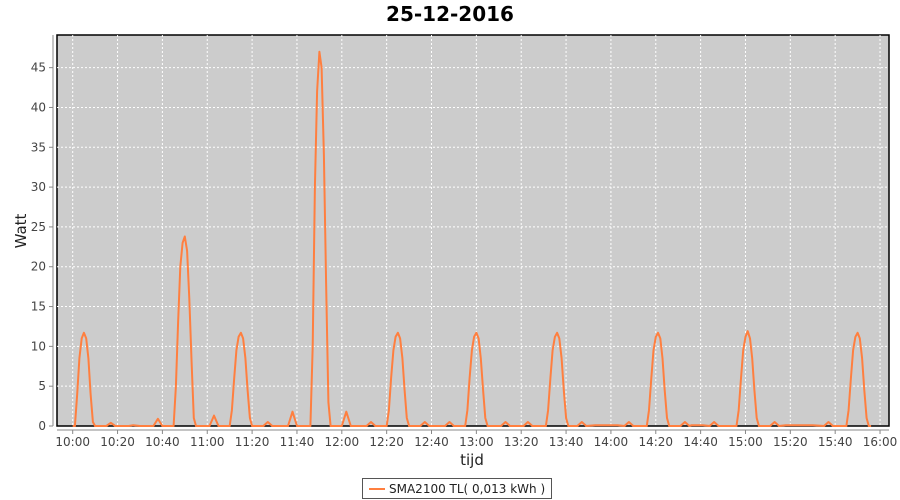 This screenshot has height=500, width=900. I want to click on y-tick-label: 5, so click(42, 386).